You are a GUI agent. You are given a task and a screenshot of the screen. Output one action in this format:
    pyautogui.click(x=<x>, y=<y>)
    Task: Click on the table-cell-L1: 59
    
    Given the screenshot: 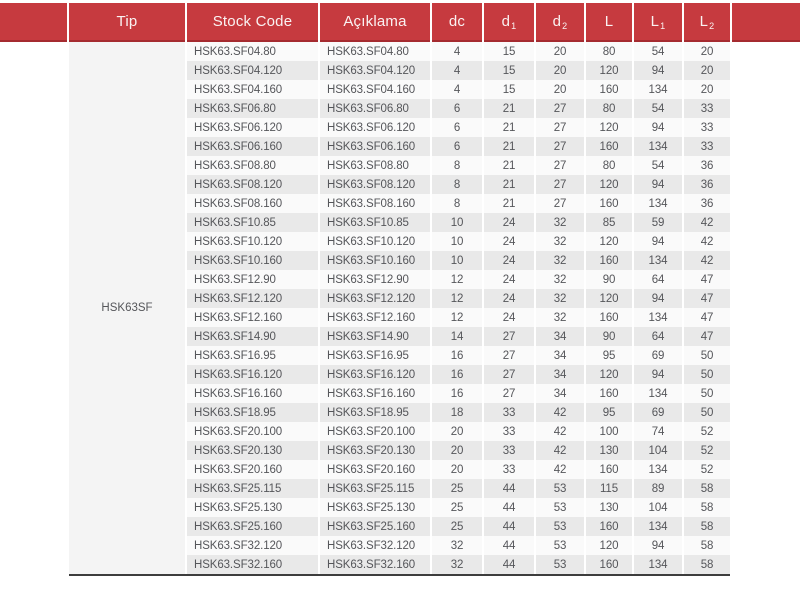 What is the action you would take?
    pyautogui.click(x=658, y=222)
    